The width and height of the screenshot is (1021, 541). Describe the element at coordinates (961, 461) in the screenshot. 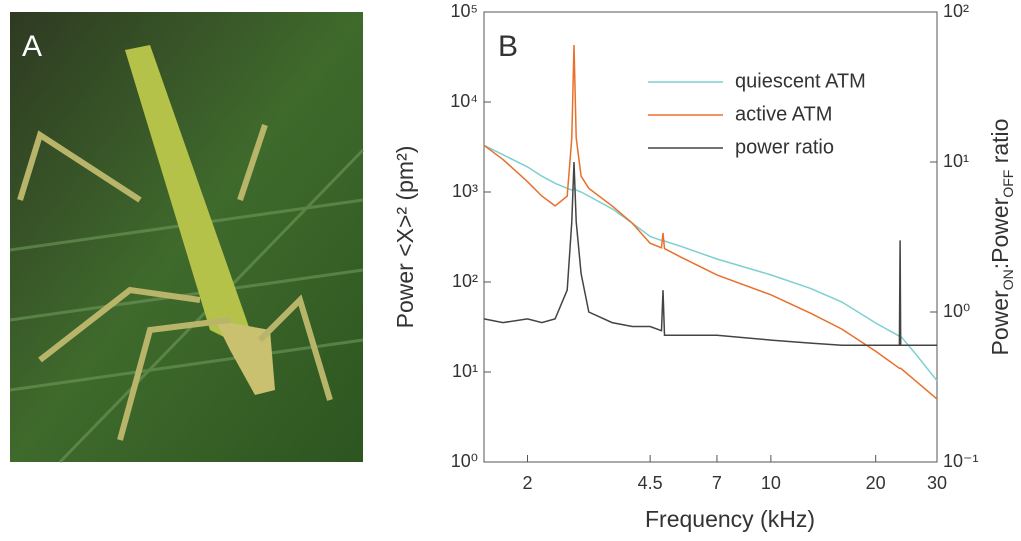

I see `y2-tick-label: 10⁻¹` at that location.